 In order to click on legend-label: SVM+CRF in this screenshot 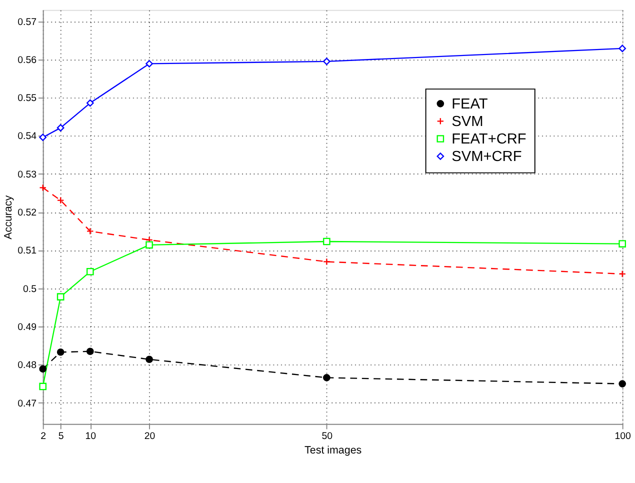, I will do `click(487, 157)`.